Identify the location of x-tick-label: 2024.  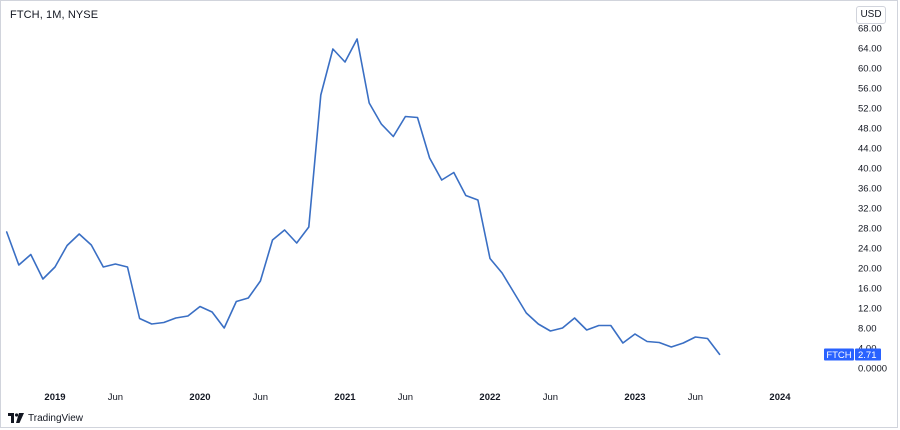
(780, 397).